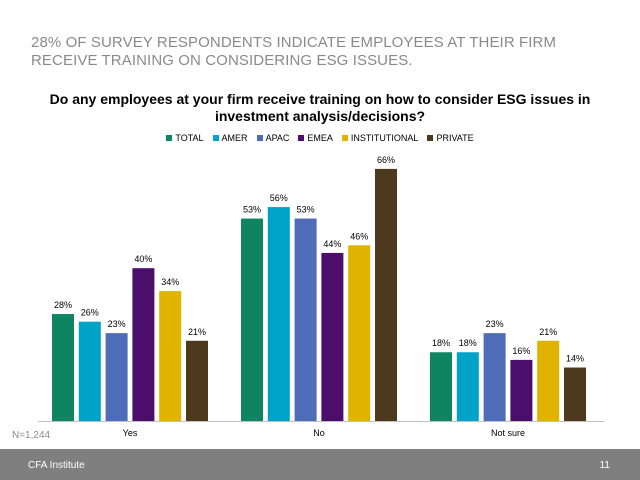 This screenshot has width=640, height=480. I want to click on legend-label-apac: APAC, so click(277, 138).